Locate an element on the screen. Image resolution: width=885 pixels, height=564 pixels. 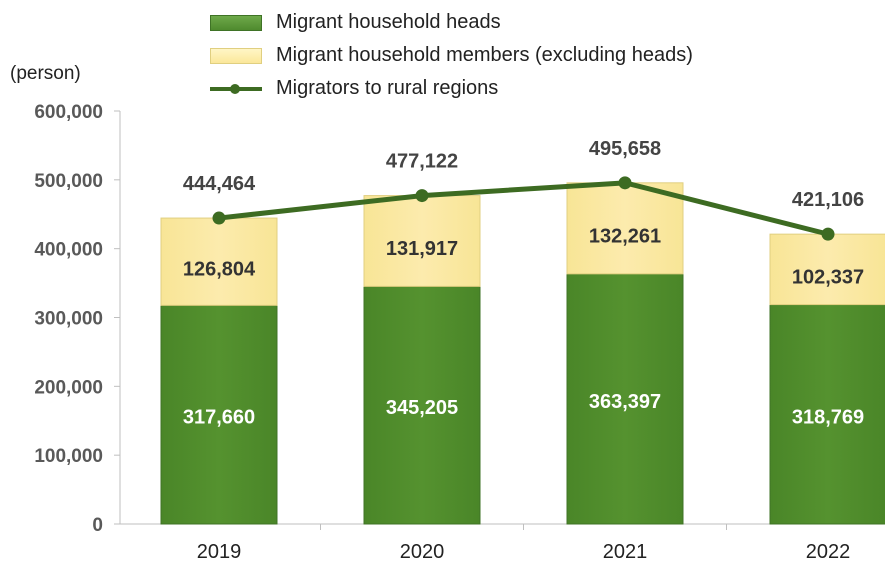
data-label-total: 477,122 is located at coordinates (422, 162).